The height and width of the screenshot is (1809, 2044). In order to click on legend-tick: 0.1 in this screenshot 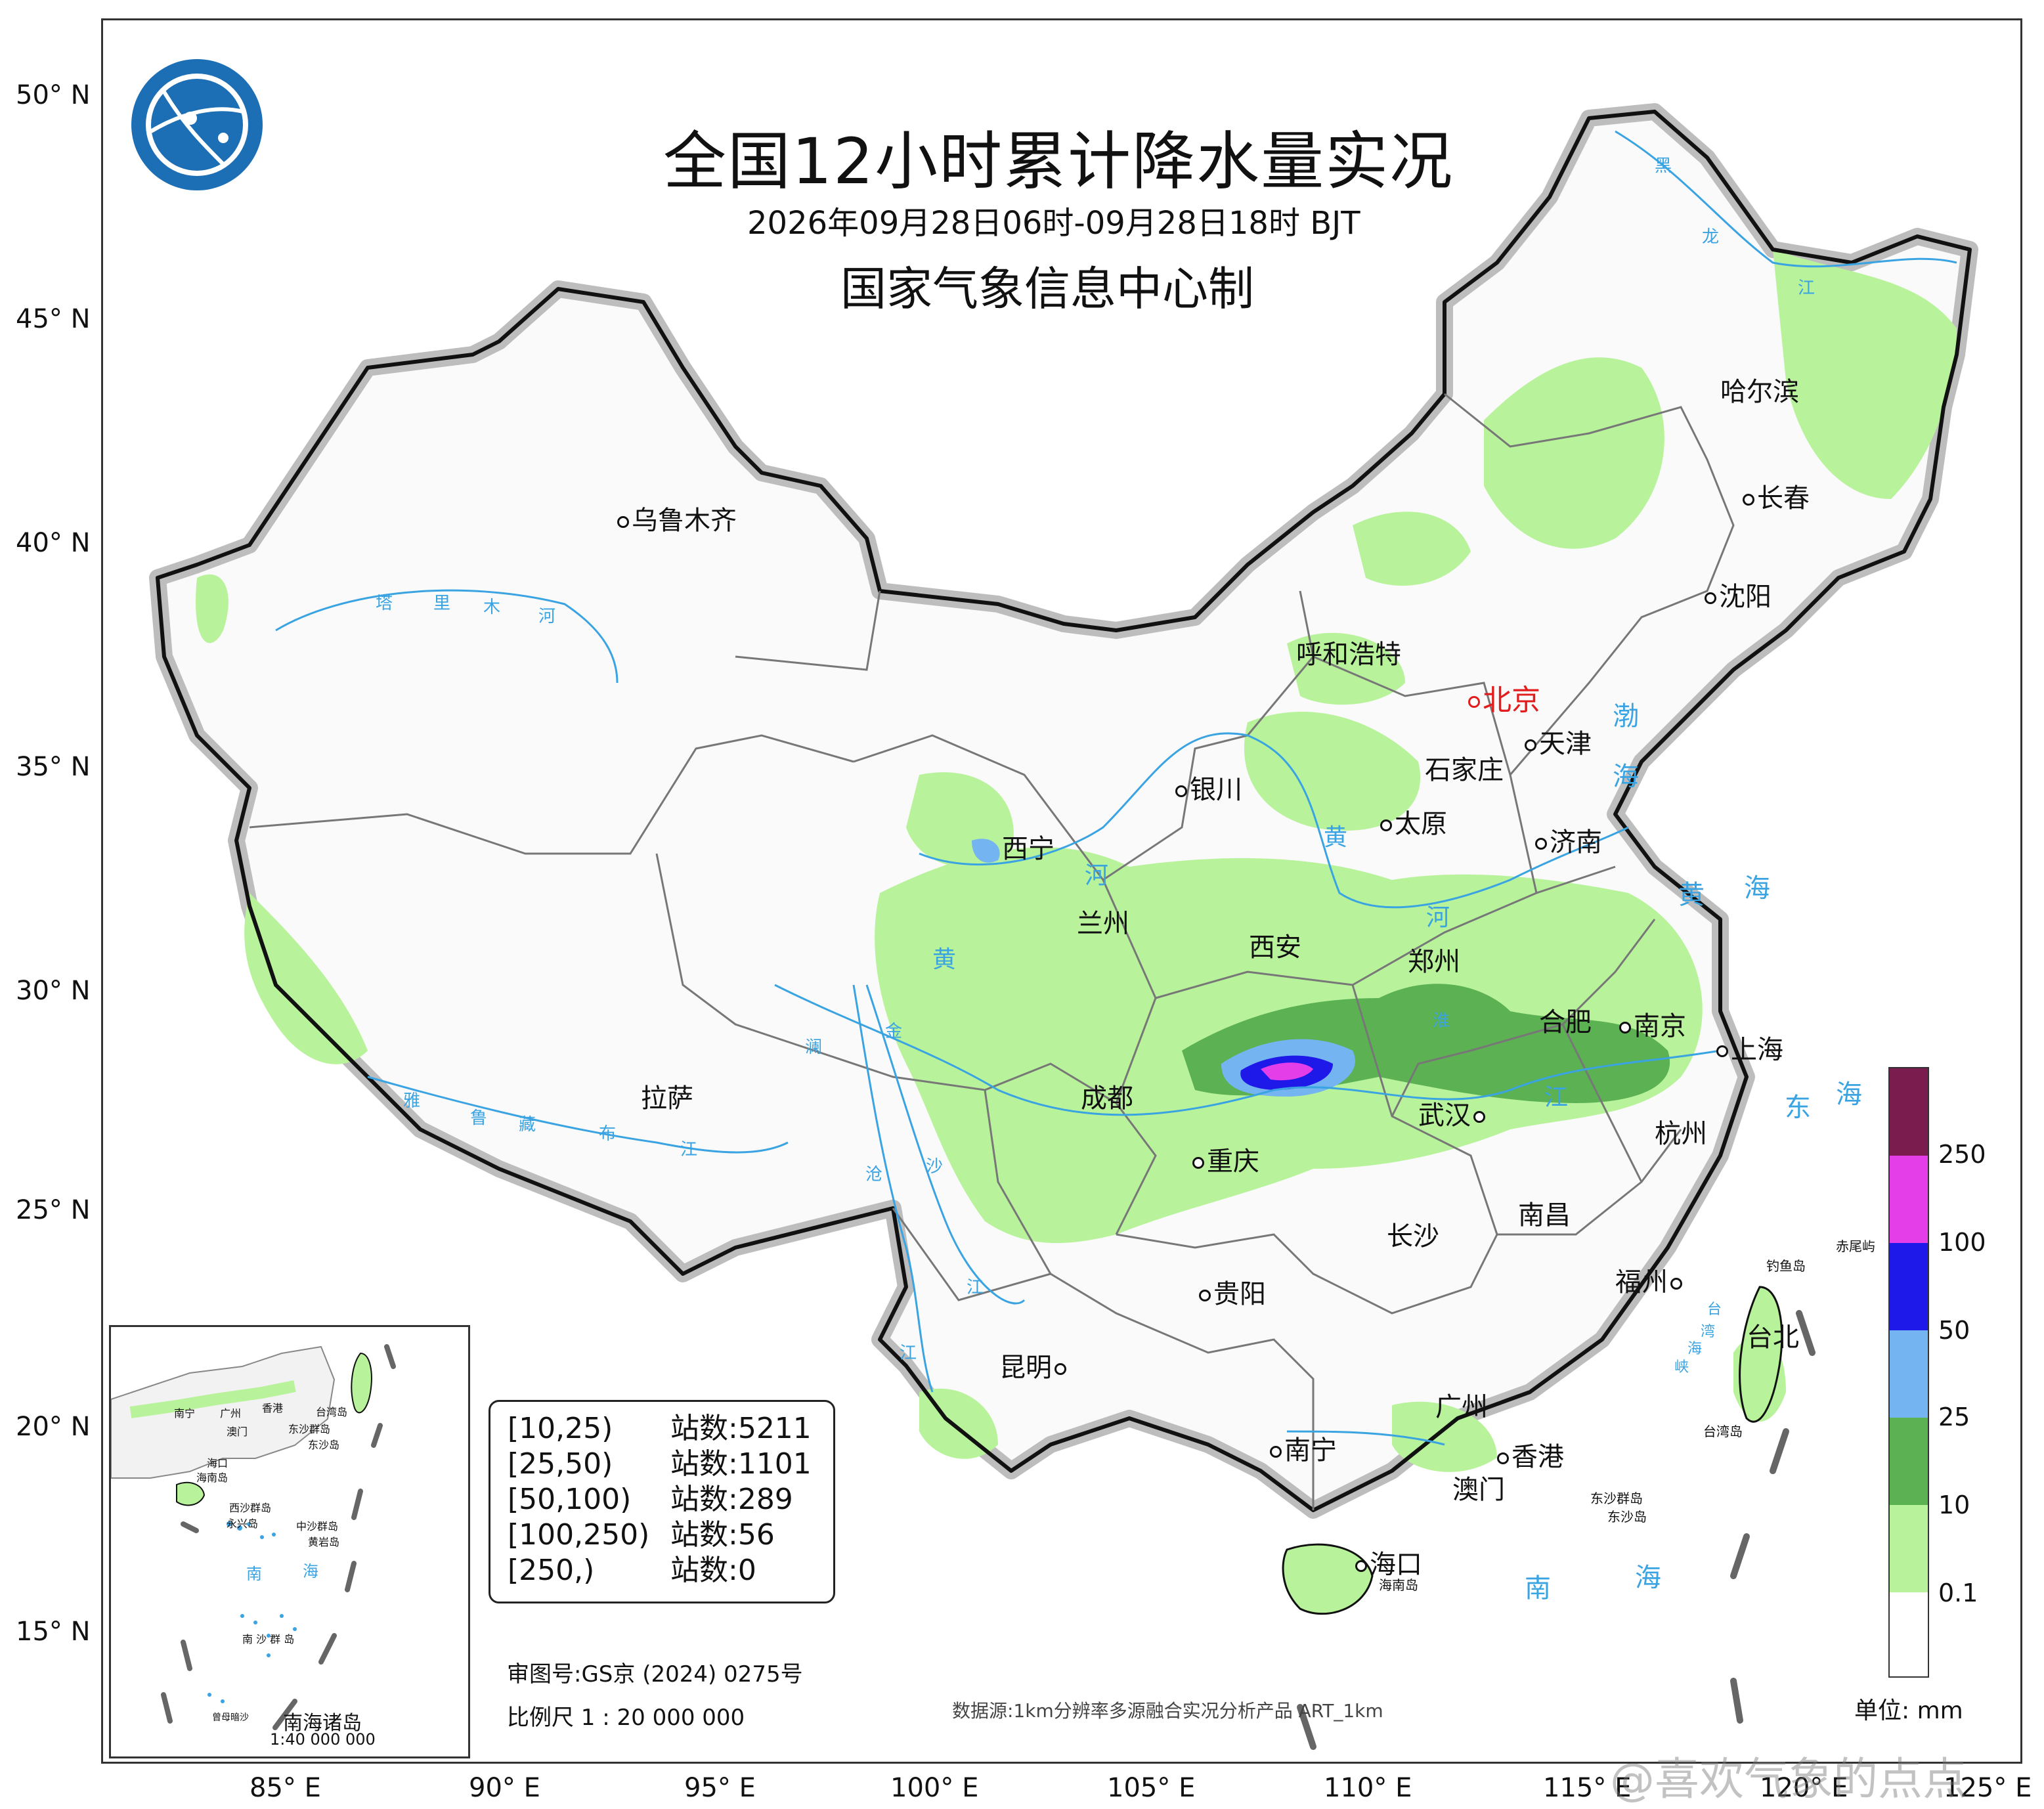, I will do `click(1958, 1593)`.